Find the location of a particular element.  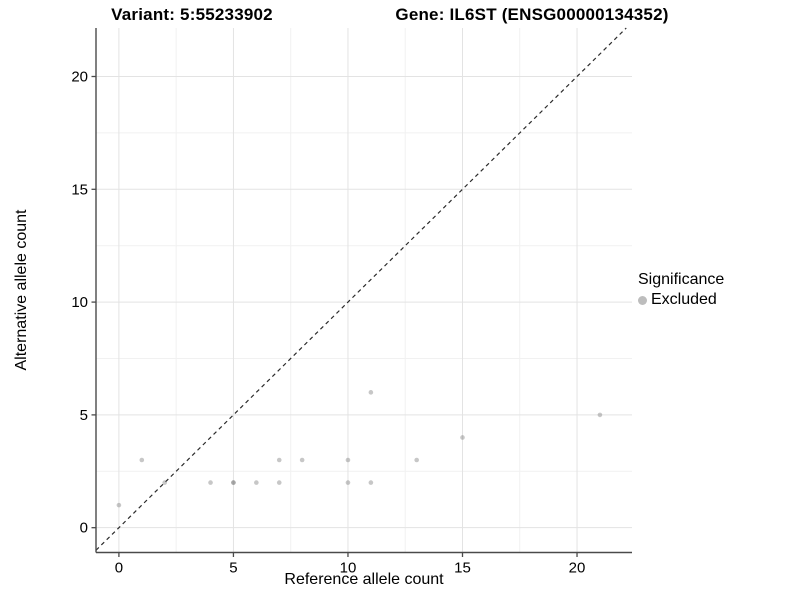

y-tick-label: 5 is located at coordinates (84, 415).